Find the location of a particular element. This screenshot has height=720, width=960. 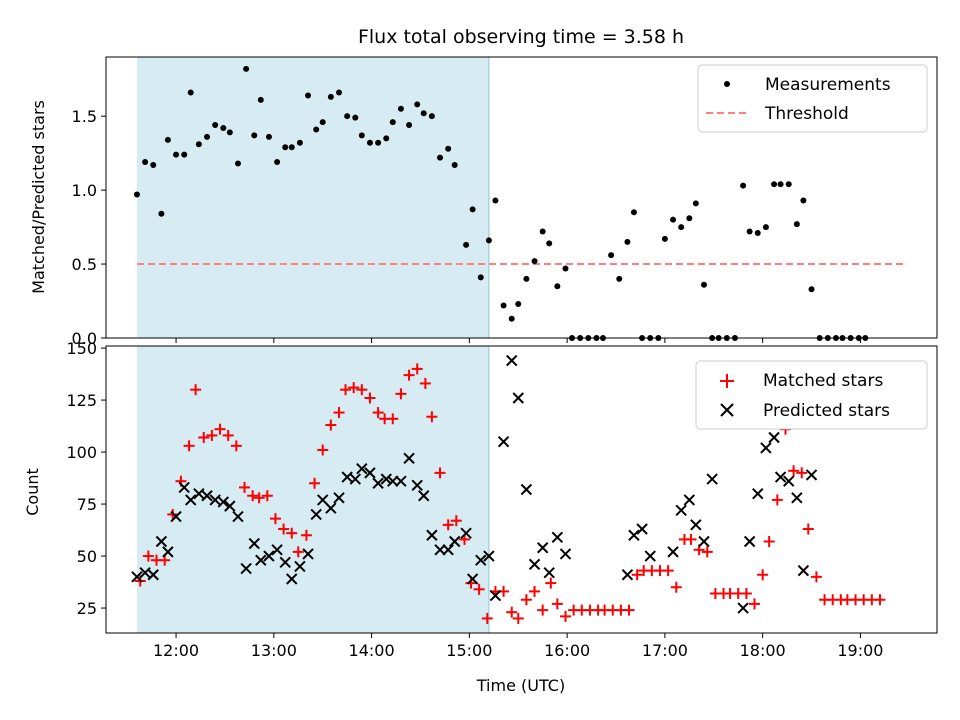

x-tick-label: 12:00 is located at coordinates (176, 650).